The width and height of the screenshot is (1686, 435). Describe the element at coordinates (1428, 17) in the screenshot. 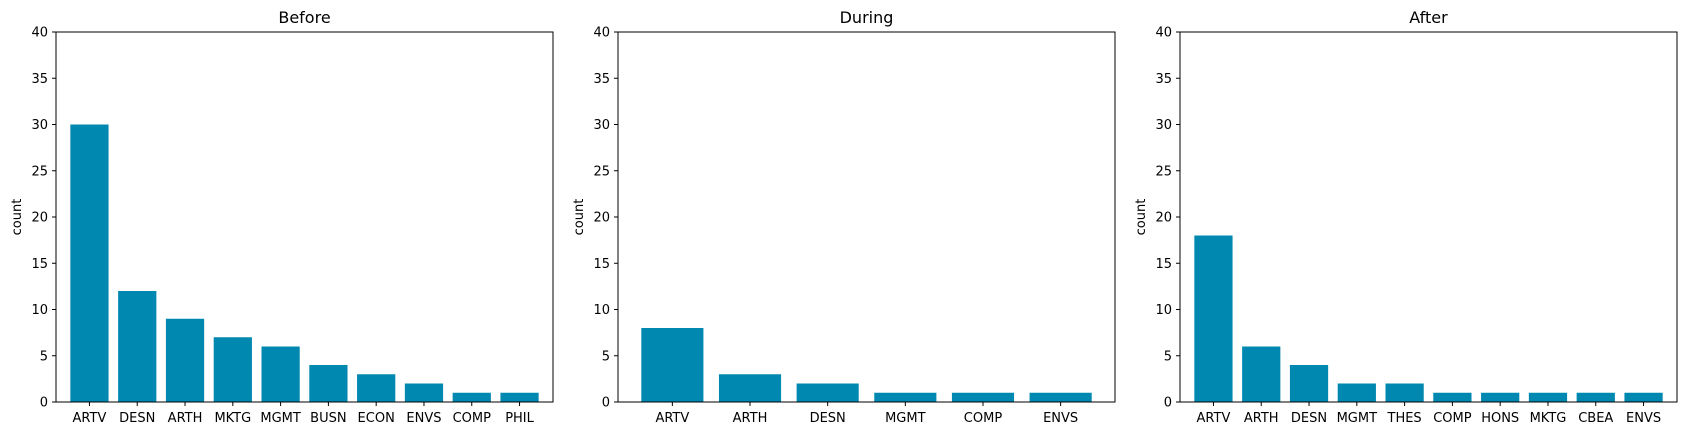

I see `chart-title: After` at that location.